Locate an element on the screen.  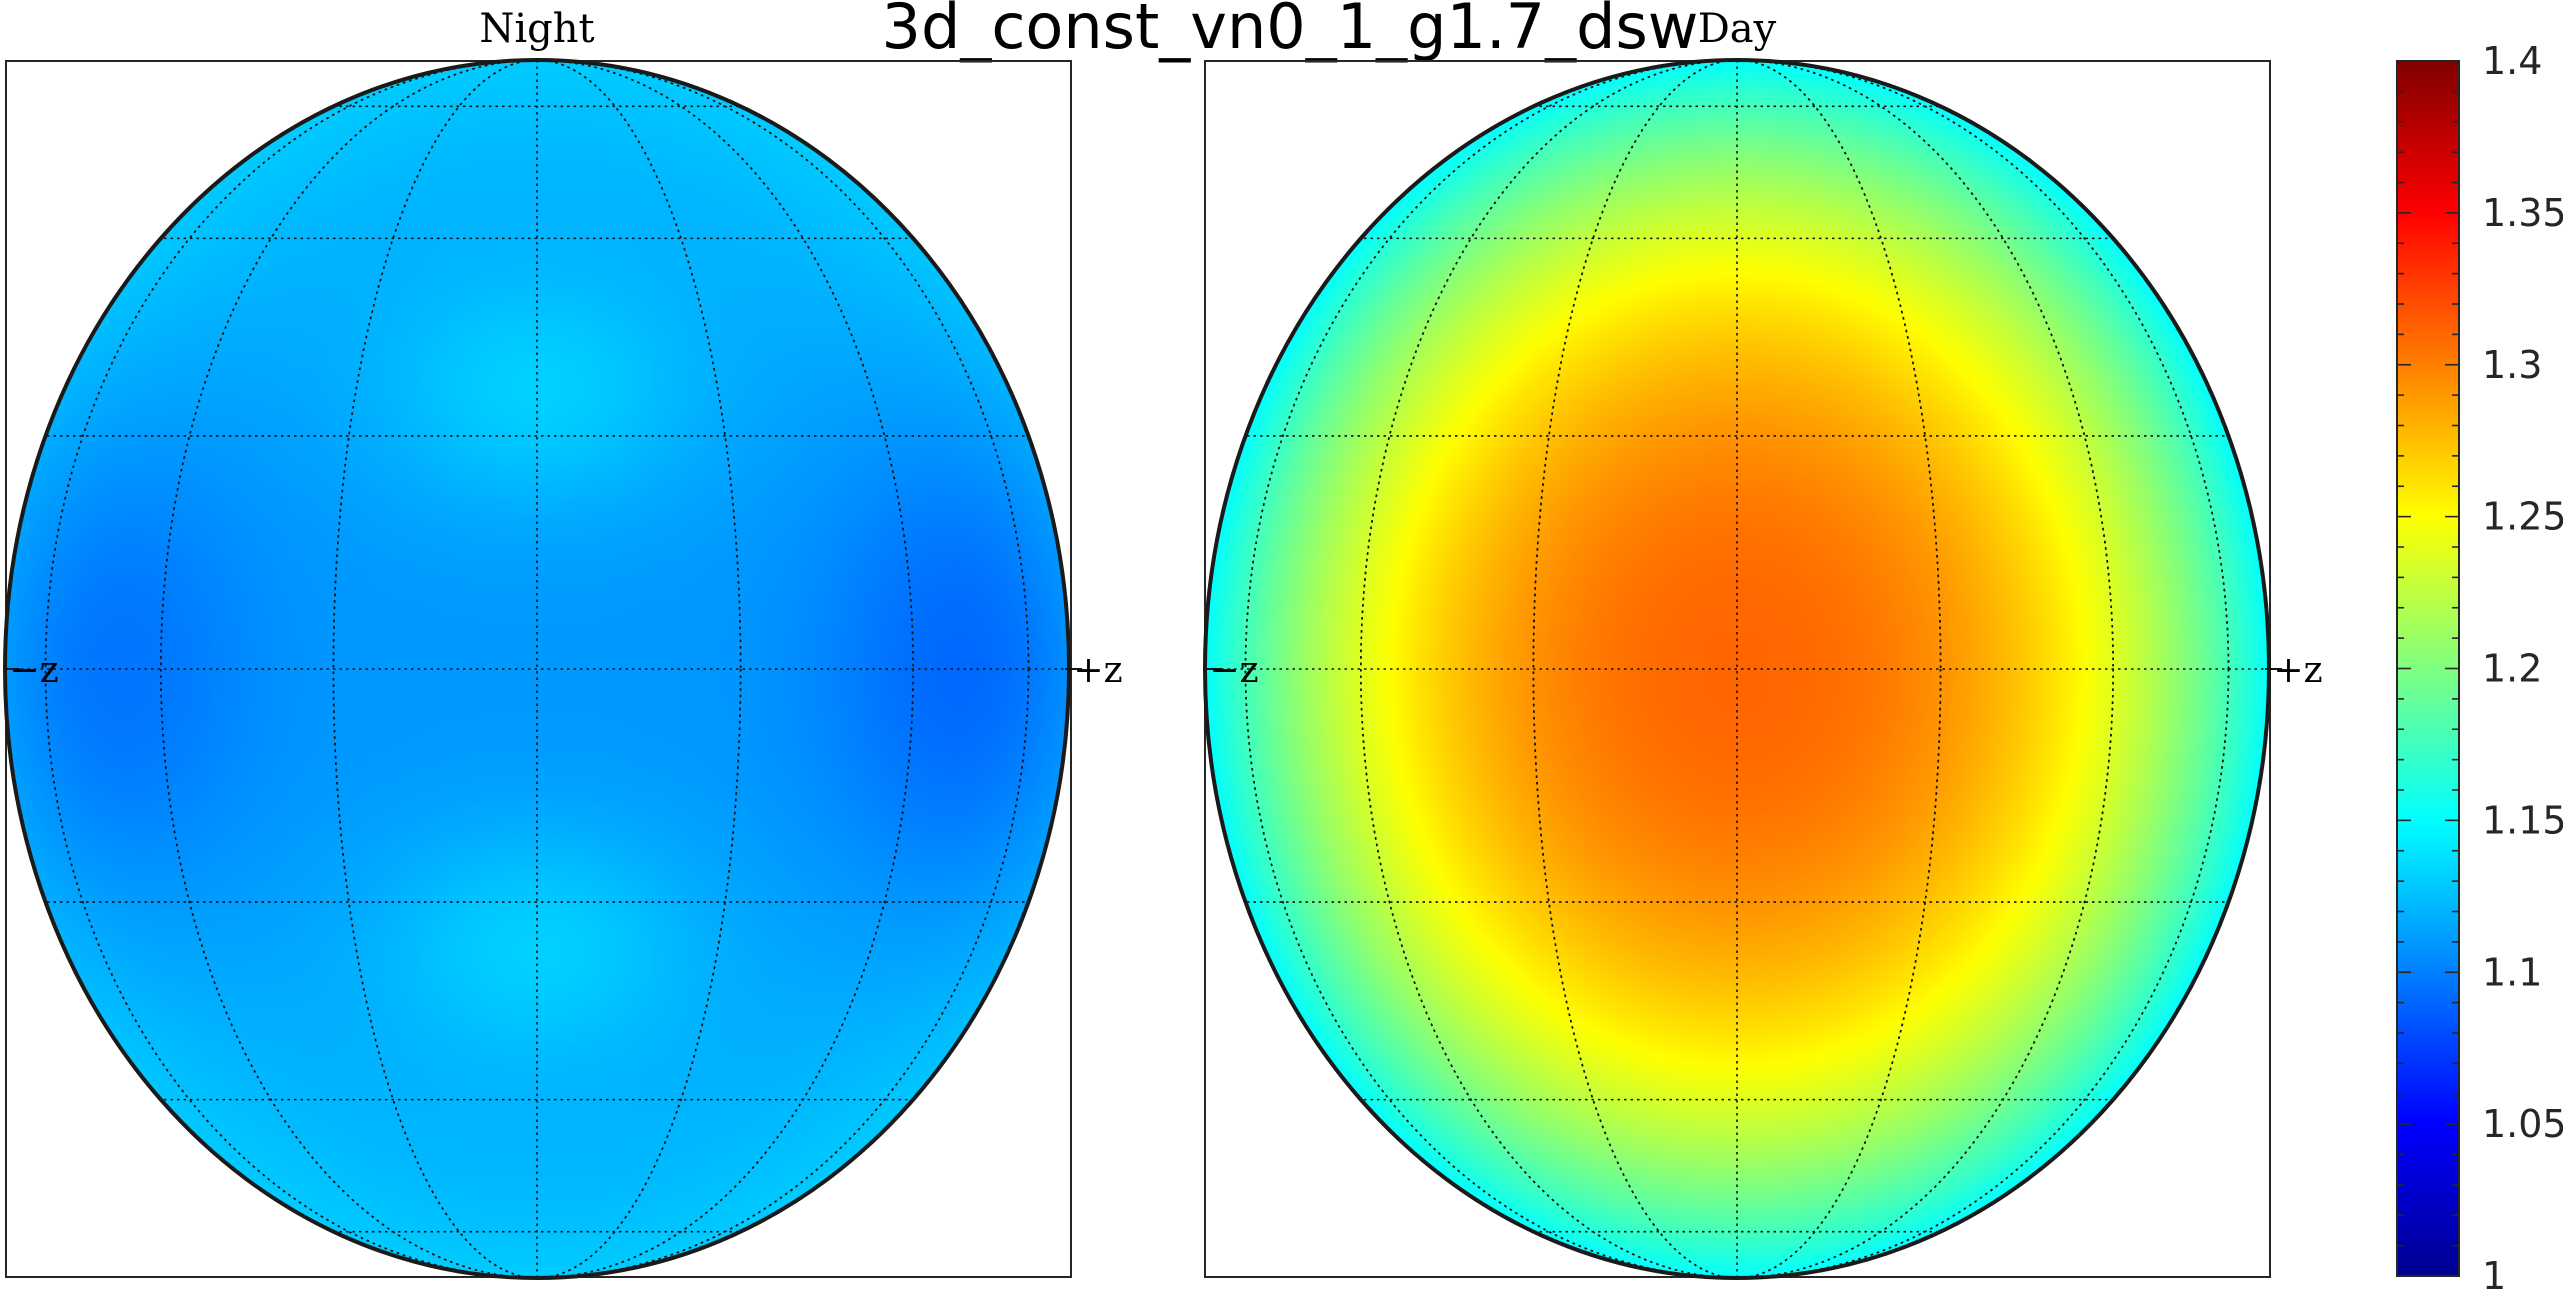
day-minus-z-label: −z is located at coordinates (1233, 670).